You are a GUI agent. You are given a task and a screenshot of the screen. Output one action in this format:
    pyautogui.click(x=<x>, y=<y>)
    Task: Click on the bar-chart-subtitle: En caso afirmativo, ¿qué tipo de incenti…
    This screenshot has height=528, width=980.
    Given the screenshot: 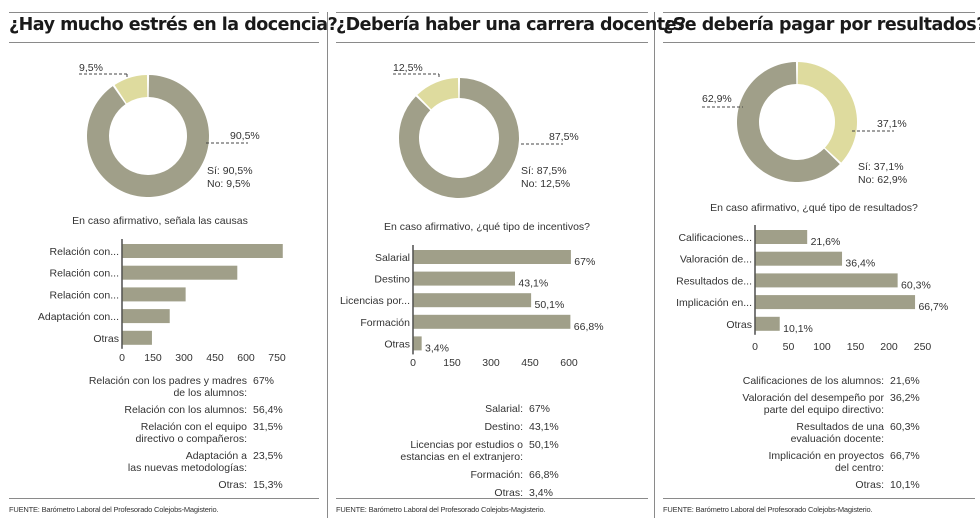 What is the action you would take?
    pyautogui.click(x=487, y=227)
    